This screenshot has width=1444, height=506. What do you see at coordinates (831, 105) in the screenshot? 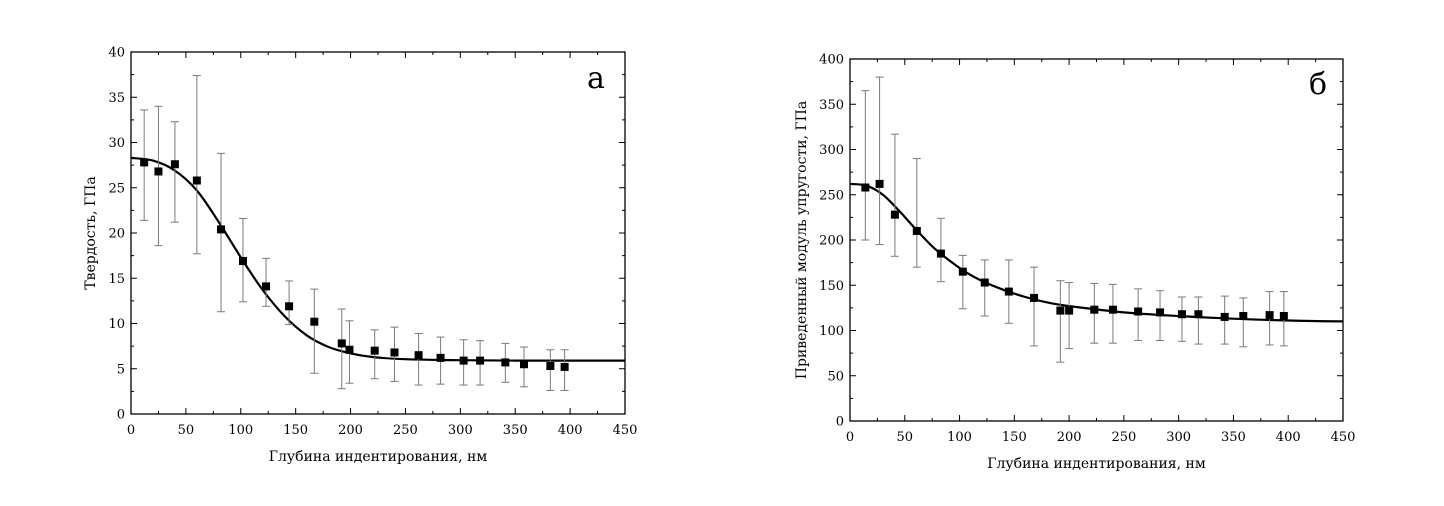
I see `y-tick-label: 350` at bounding box center [831, 105].